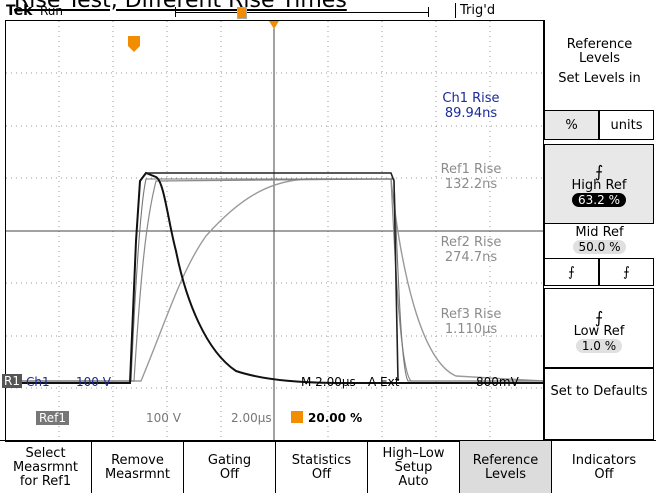 This screenshot has height=493, width=656. Describe the element at coordinates (134, 44) in the screenshot. I see `trigger-time-marker` at that location.